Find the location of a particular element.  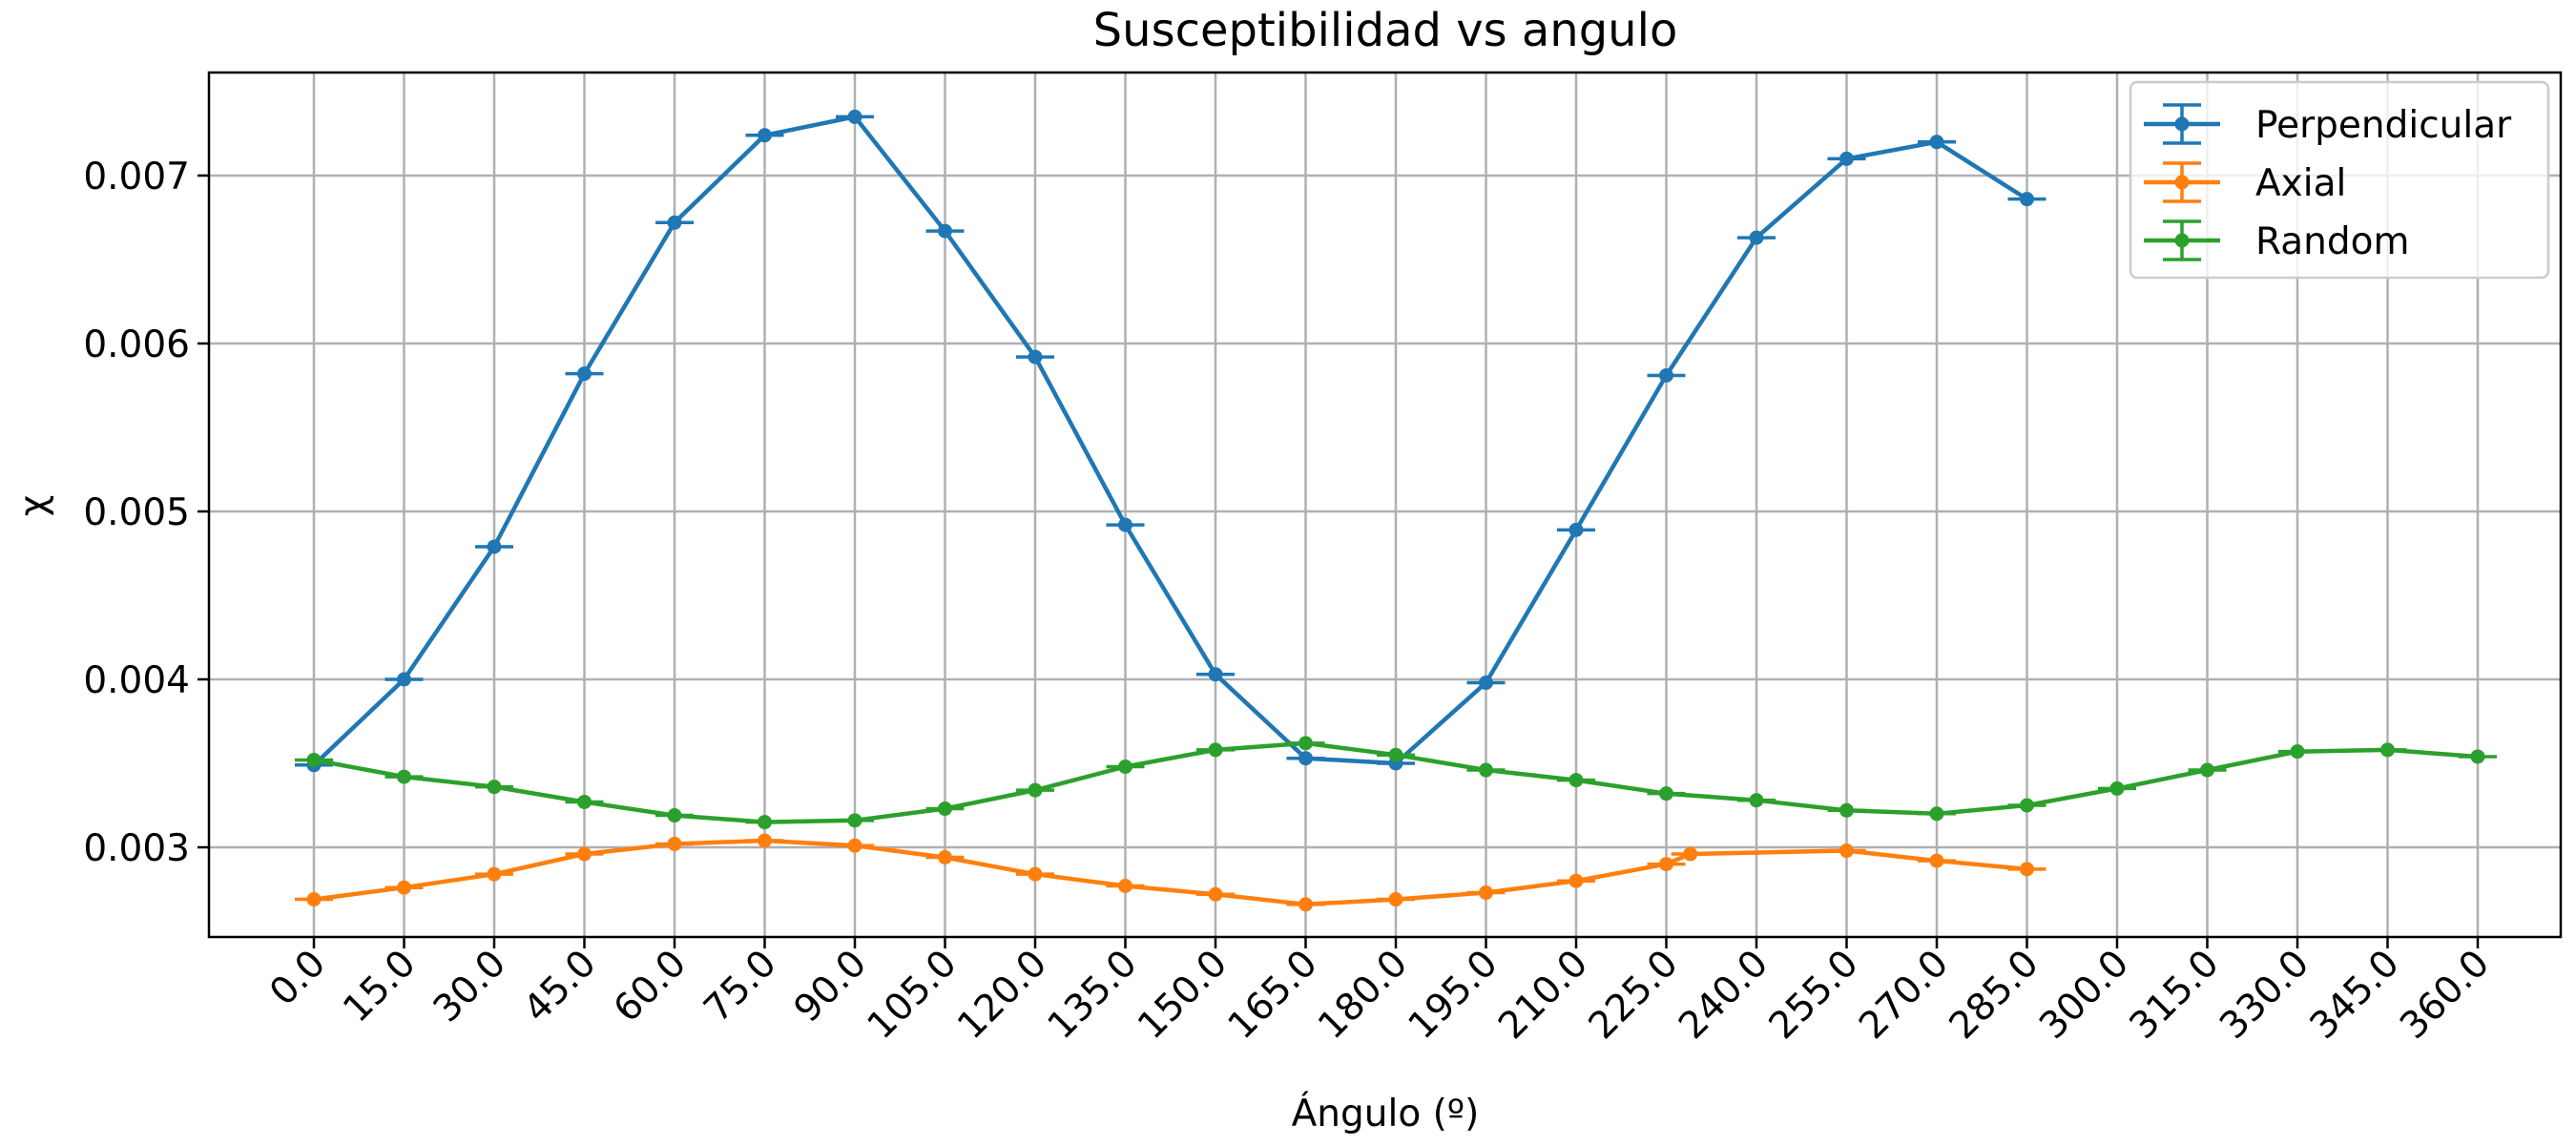

x-tick-label: 240.0 is located at coordinates (1723, 995).